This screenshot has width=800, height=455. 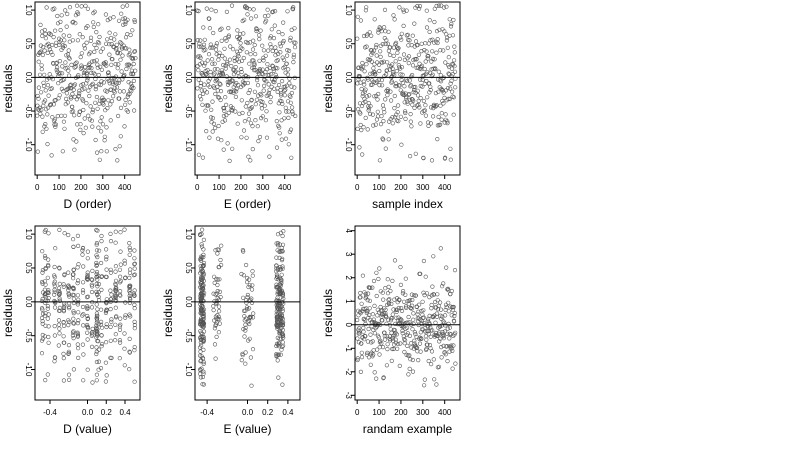 I want to click on plot-frame, so click(x=407, y=313).